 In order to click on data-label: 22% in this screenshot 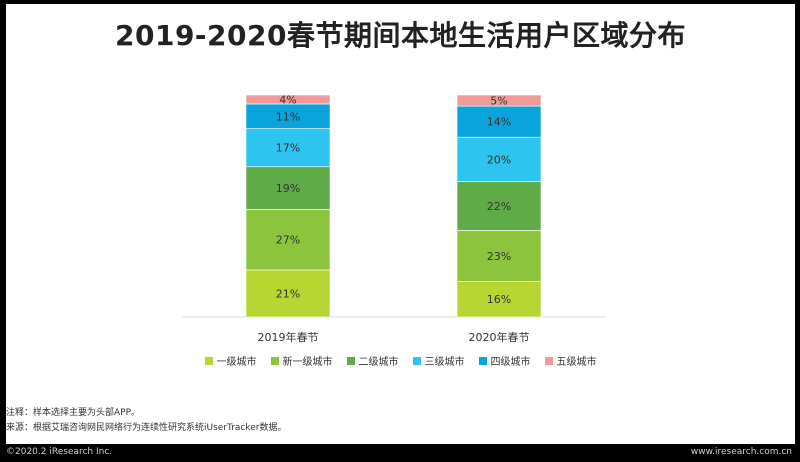, I will do `click(499, 206)`.